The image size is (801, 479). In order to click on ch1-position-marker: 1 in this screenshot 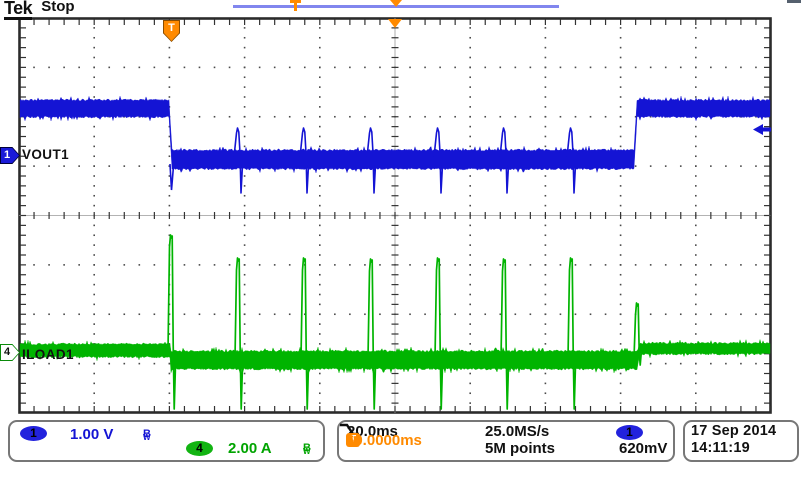, I will do `click(10, 155)`.